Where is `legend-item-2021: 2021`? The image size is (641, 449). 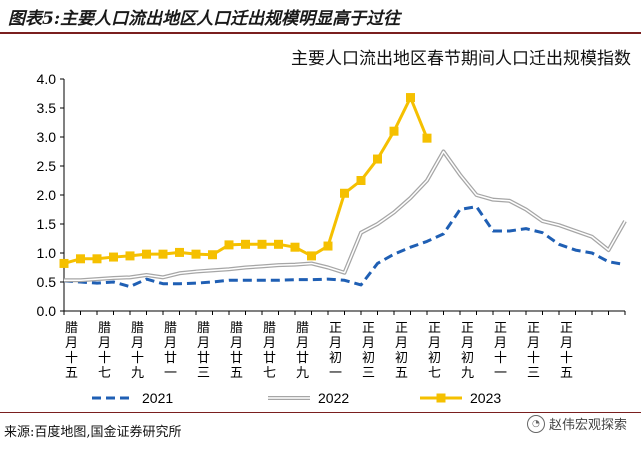
legend-item-2021: 2021 is located at coordinates (132, 398).